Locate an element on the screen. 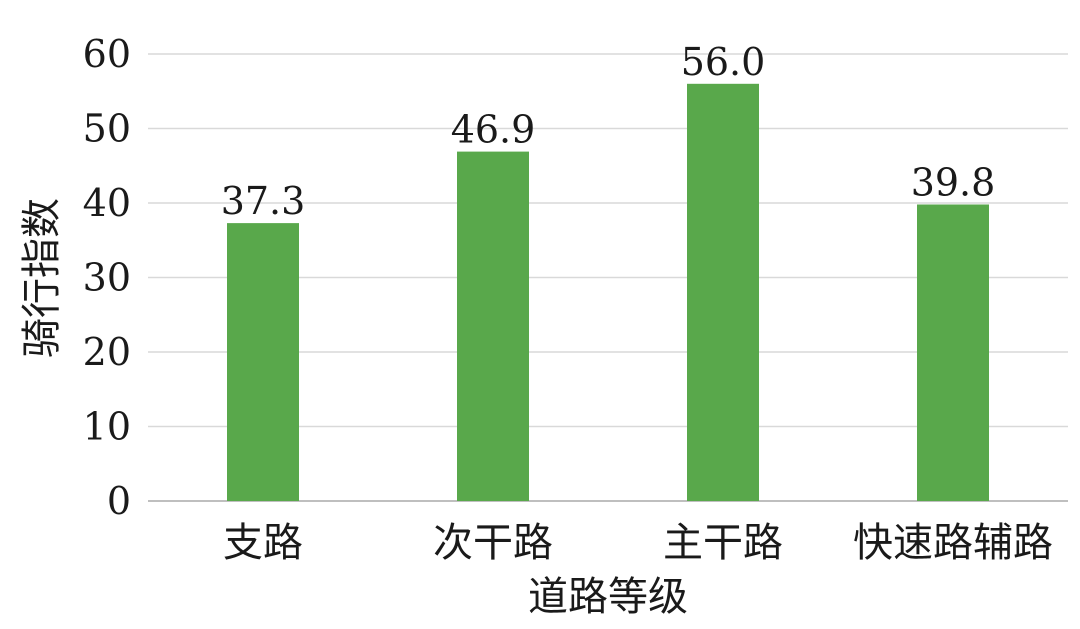 The width and height of the screenshot is (1080, 629). x-category-label: 主干路 is located at coordinates (723, 543).